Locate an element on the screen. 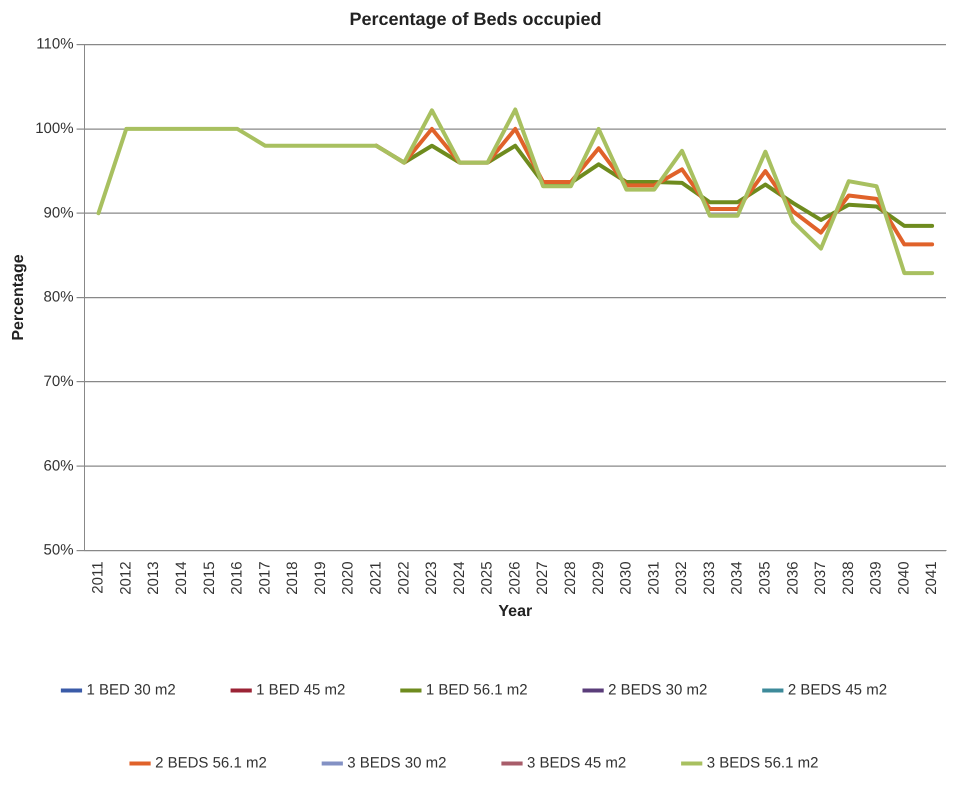  x-tick-label: 2031 is located at coordinates (653, 578).